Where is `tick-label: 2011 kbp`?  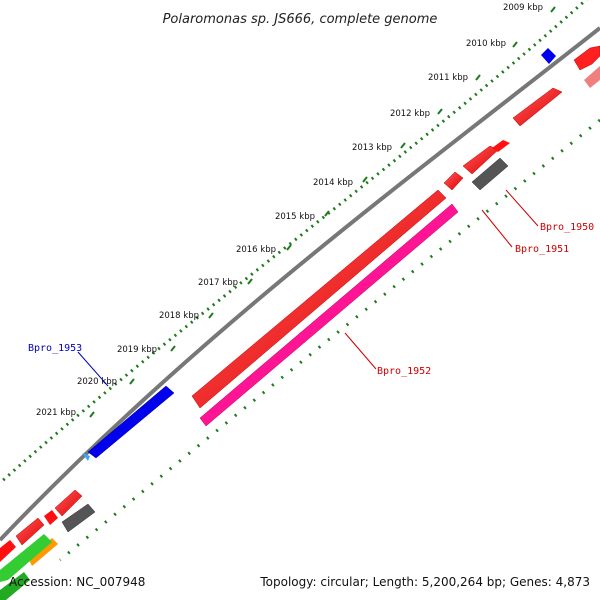
tick-label: 2011 kbp is located at coordinates (448, 78).